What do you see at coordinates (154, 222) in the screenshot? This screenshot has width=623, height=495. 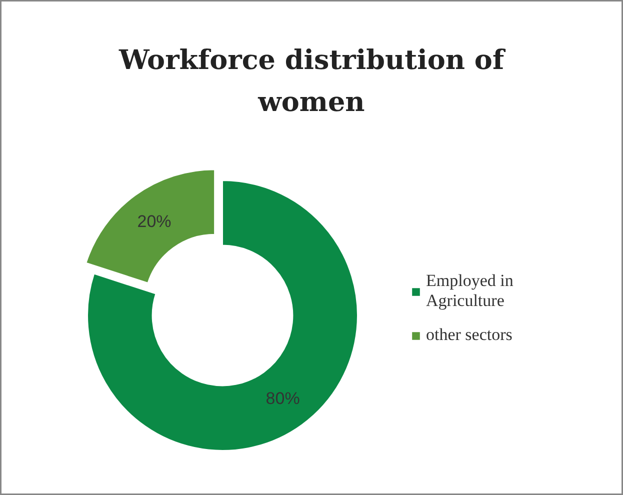 I see `data-label: 20%` at bounding box center [154, 222].